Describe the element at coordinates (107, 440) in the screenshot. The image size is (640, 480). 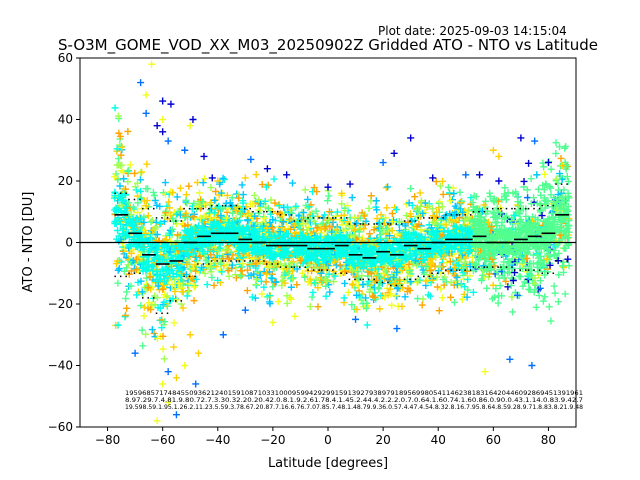
I see `x-tick-label: −80` at that location.